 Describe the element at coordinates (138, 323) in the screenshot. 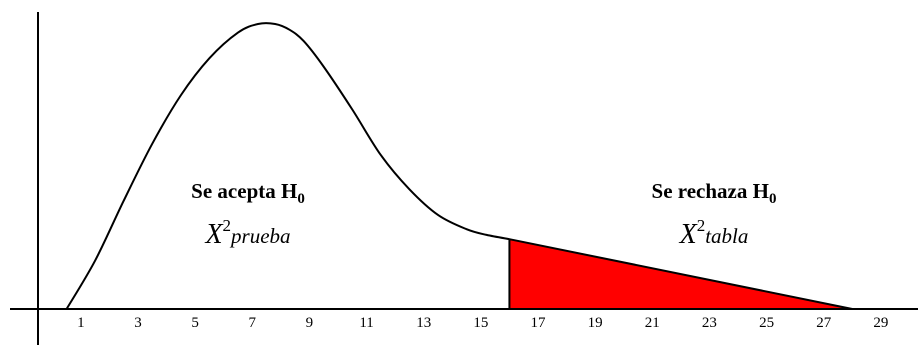

I see `x-tick-label: 3` at that location.